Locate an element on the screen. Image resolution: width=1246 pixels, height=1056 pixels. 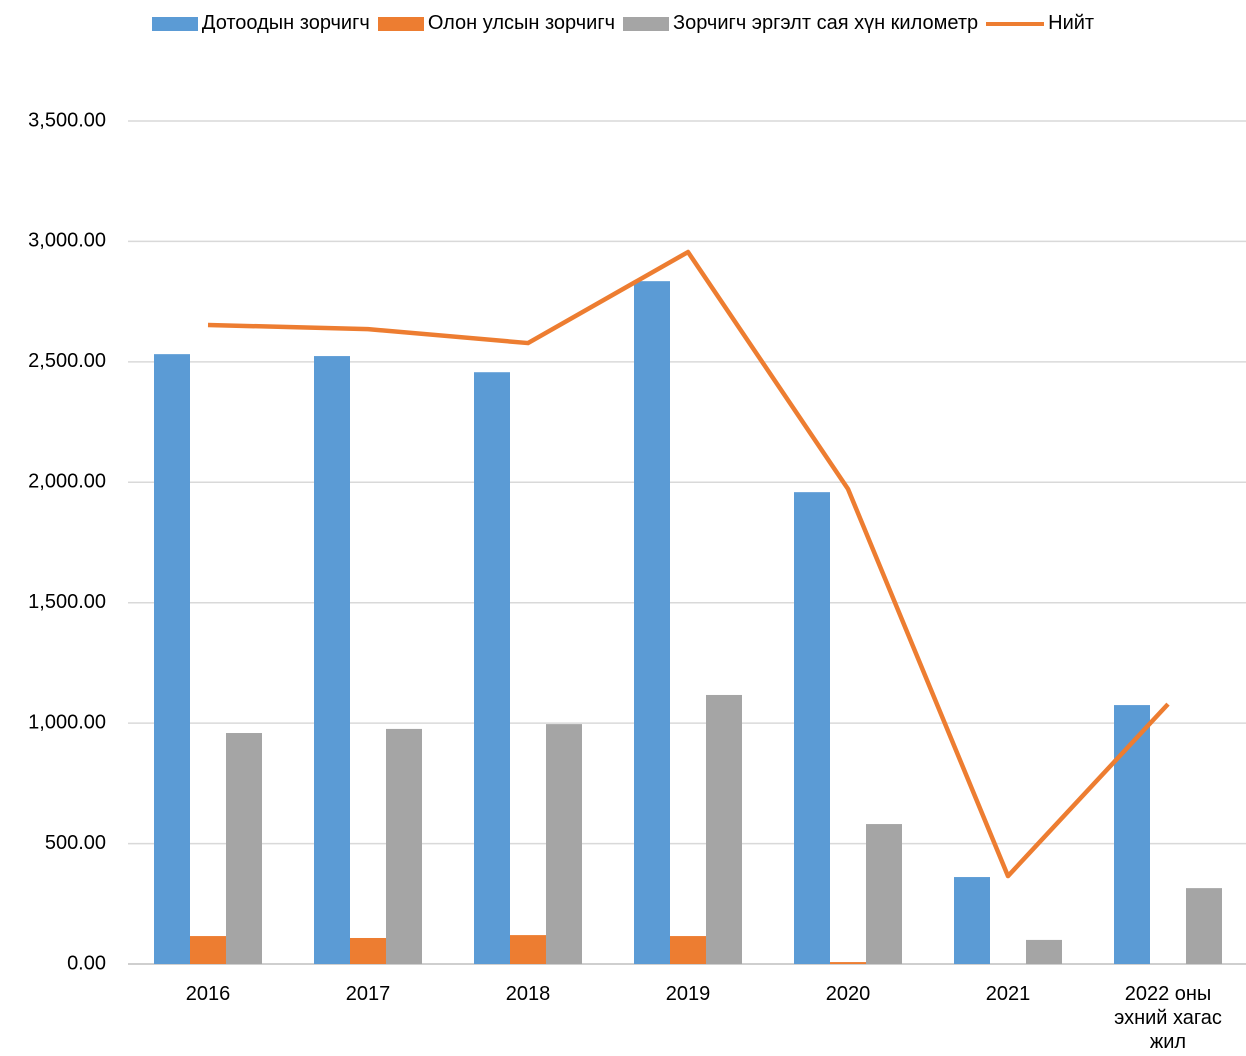
y-tick-label: 3,500.00 is located at coordinates (67, 120).